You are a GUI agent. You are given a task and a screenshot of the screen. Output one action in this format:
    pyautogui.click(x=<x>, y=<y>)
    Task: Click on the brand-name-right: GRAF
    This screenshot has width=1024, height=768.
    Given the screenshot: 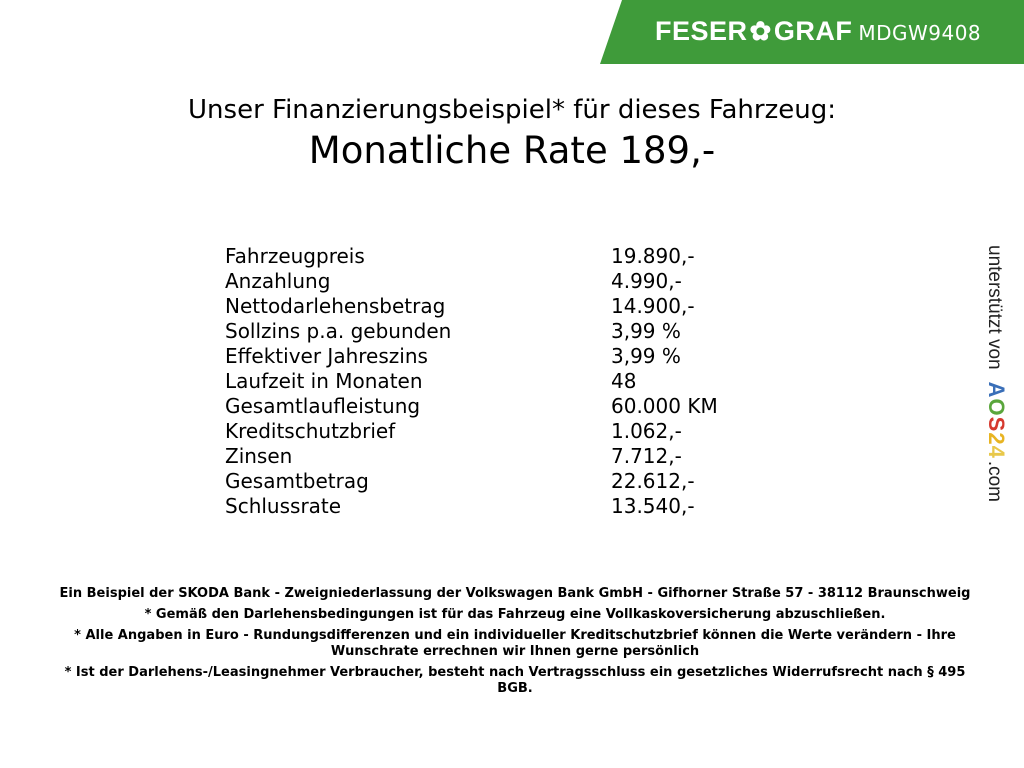 What is the action you would take?
    pyautogui.click(x=813, y=31)
    